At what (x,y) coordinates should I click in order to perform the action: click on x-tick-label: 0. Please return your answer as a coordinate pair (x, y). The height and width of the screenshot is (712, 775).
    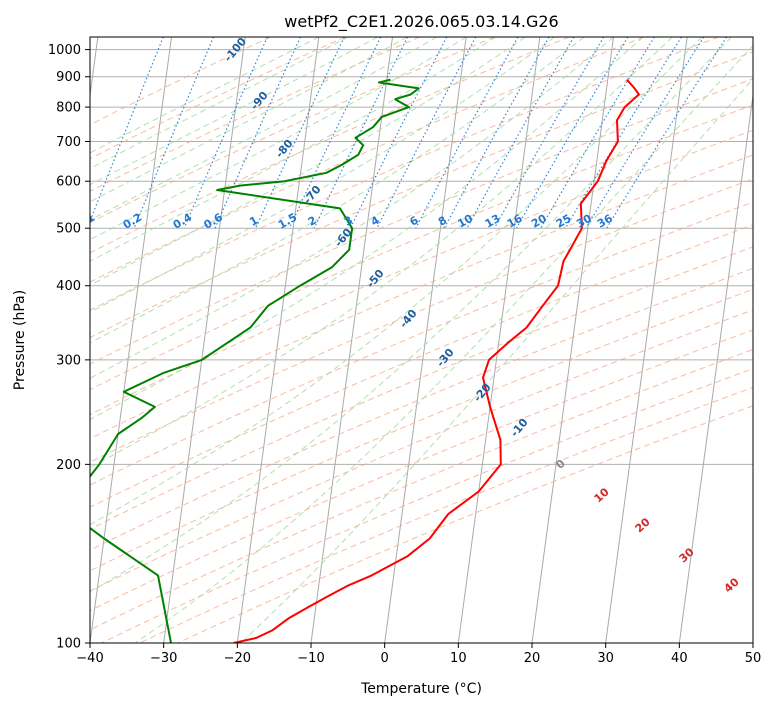
    Looking at the image, I should click on (385, 658).